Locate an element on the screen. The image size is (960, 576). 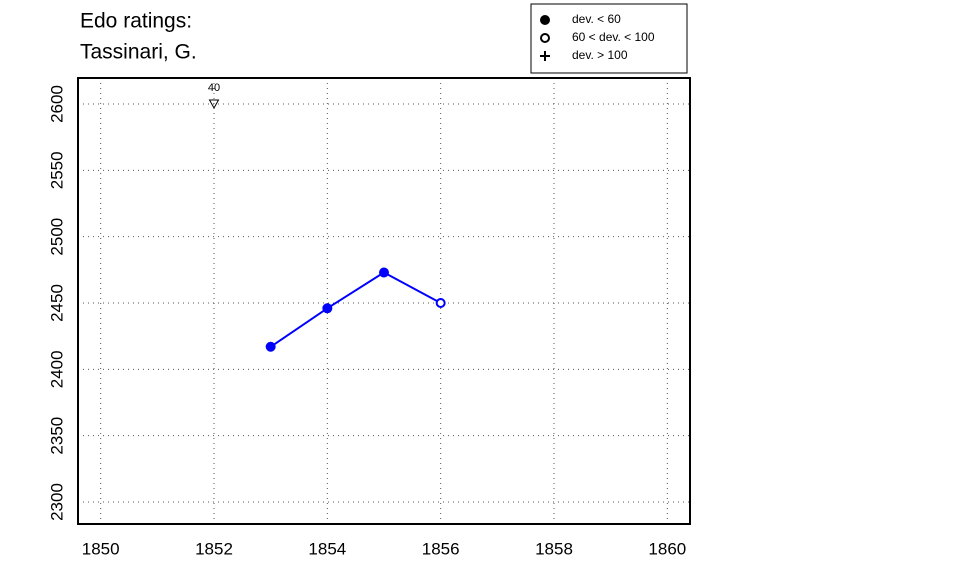
x-tick-label: 1852 is located at coordinates (214, 548).